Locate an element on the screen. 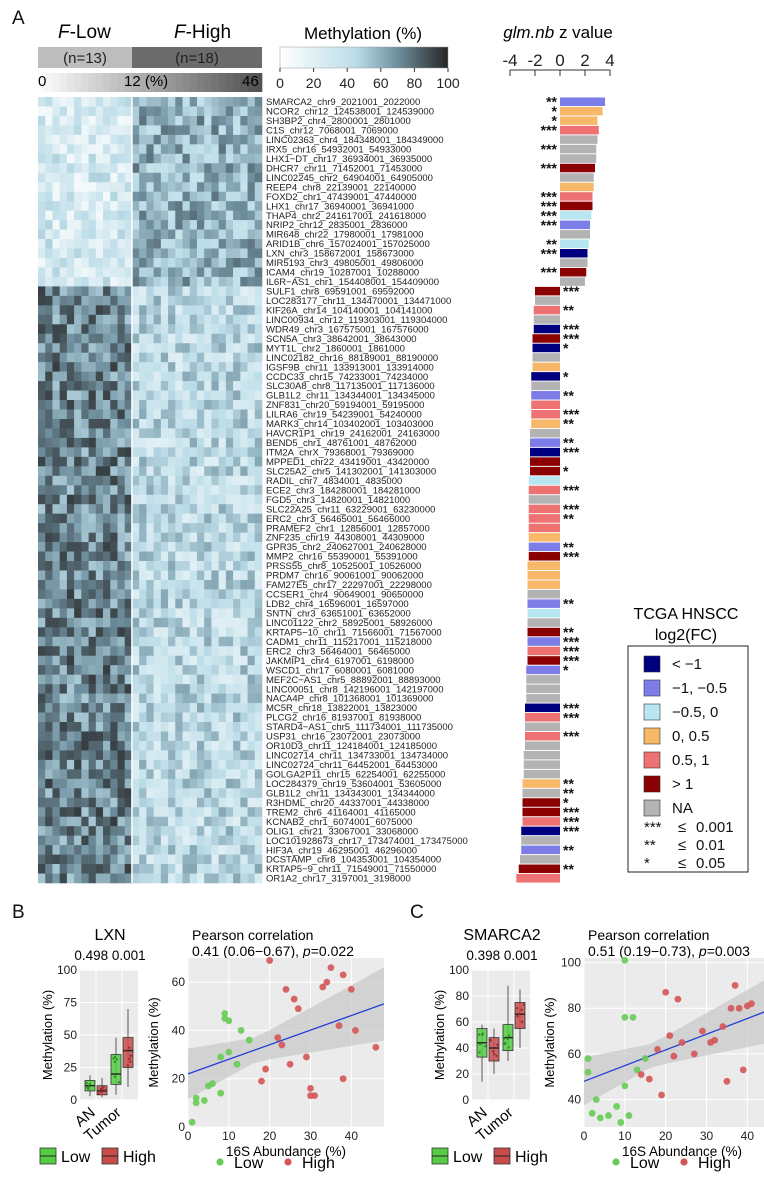  scatter-point-low is located at coordinates (621, 1122).